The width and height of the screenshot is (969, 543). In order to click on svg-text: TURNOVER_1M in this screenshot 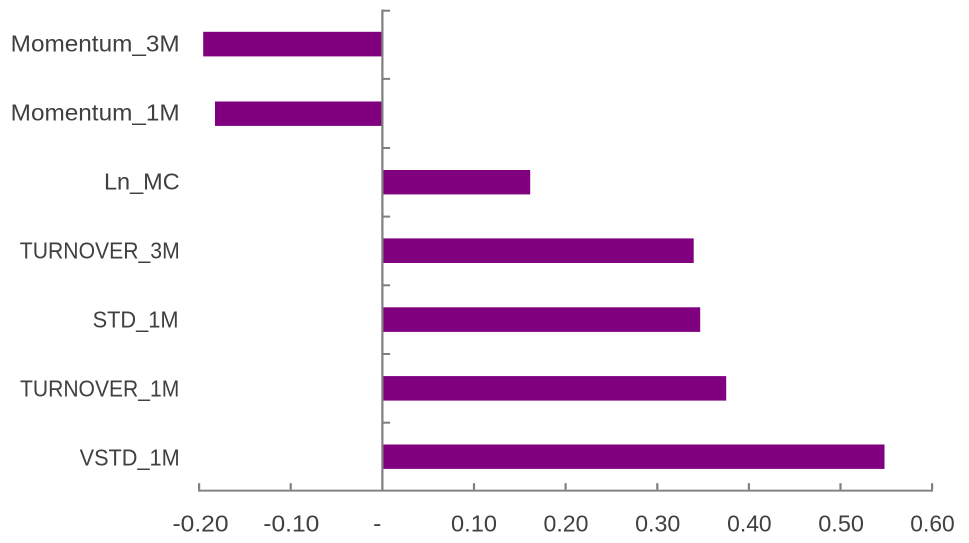, I will do `click(99, 388)`.